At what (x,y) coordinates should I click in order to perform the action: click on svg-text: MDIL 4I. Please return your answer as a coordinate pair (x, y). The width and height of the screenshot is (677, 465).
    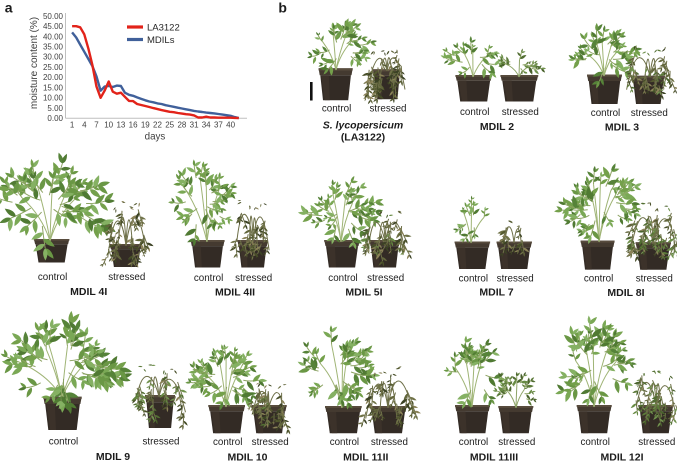
    Looking at the image, I should click on (88, 292).